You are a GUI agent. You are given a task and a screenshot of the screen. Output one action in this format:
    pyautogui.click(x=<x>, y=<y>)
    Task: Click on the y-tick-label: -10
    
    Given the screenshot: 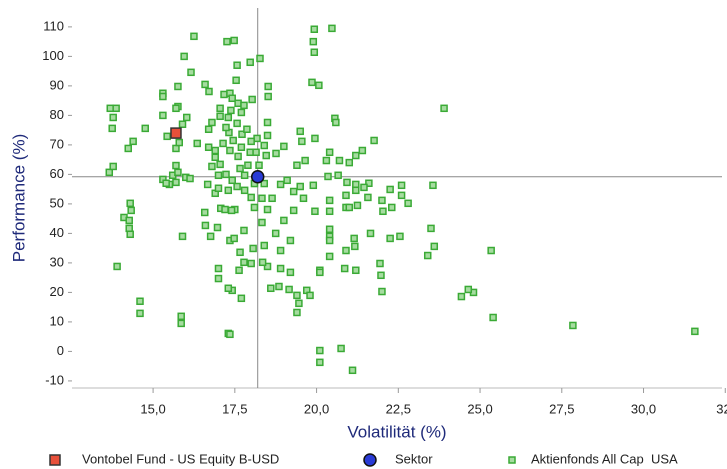 What is the action you would take?
    pyautogui.click(x=54, y=379)
    